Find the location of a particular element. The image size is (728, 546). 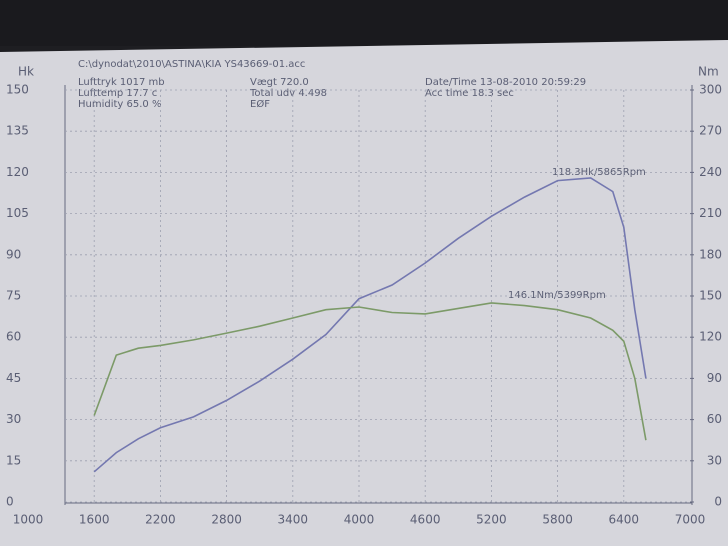

info-text: Humidity 65.0 % is located at coordinates (119, 104).